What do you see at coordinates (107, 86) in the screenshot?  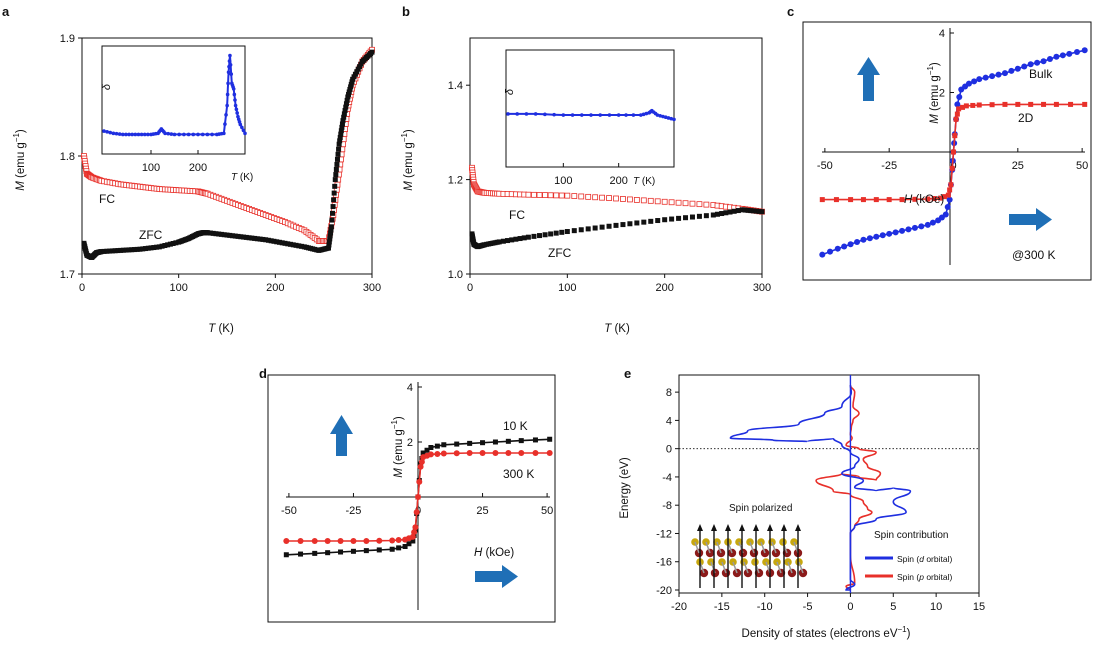 I see `inset-y-label-a: δ` at bounding box center [107, 86].